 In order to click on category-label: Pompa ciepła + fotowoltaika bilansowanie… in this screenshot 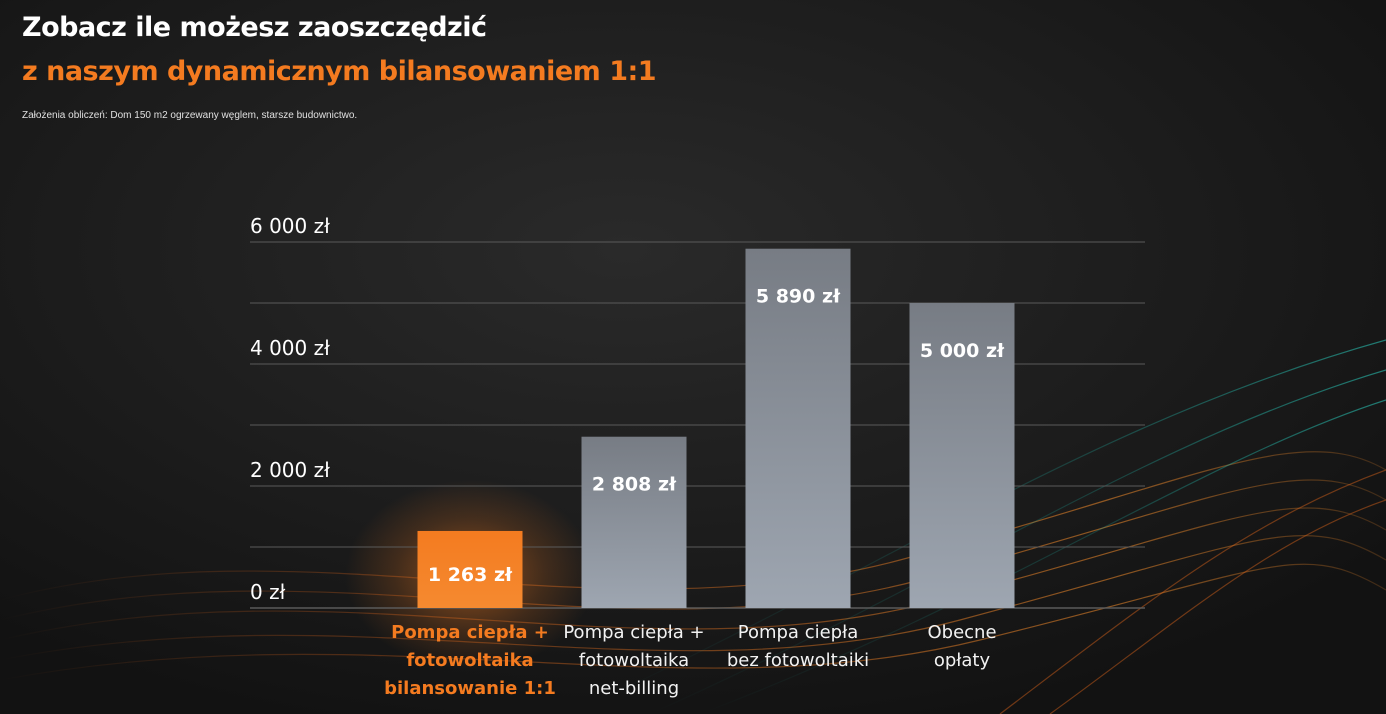, I will do `click(470, 660)`.